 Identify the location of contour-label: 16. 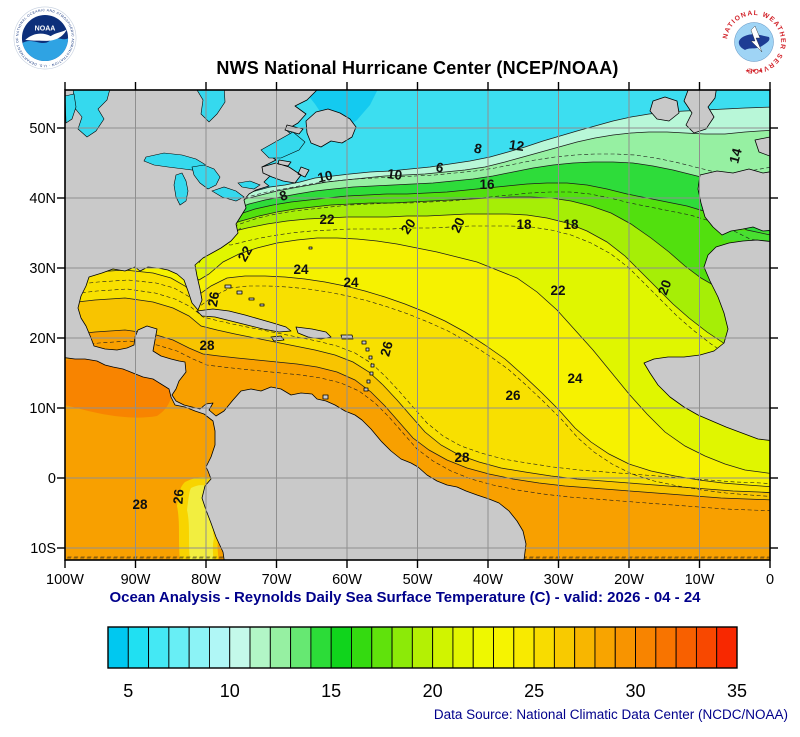
(487, 184).